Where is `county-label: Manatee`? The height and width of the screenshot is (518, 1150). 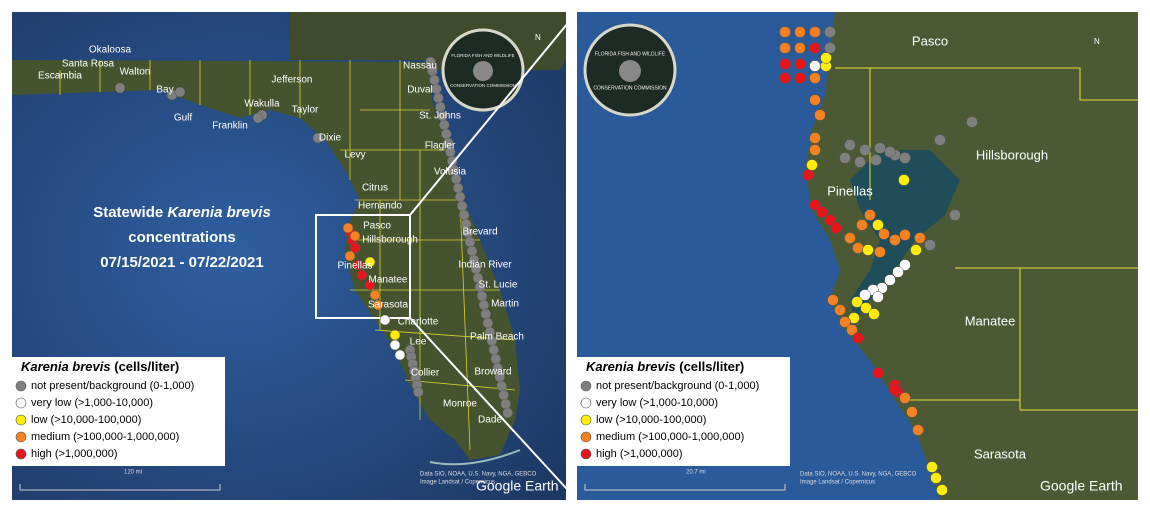
county-label: Manatee is located at coordinates (388, 280).